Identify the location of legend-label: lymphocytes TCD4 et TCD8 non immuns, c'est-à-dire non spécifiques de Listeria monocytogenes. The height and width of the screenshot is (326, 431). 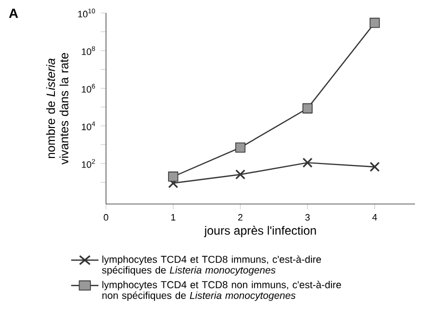
(222, 290).